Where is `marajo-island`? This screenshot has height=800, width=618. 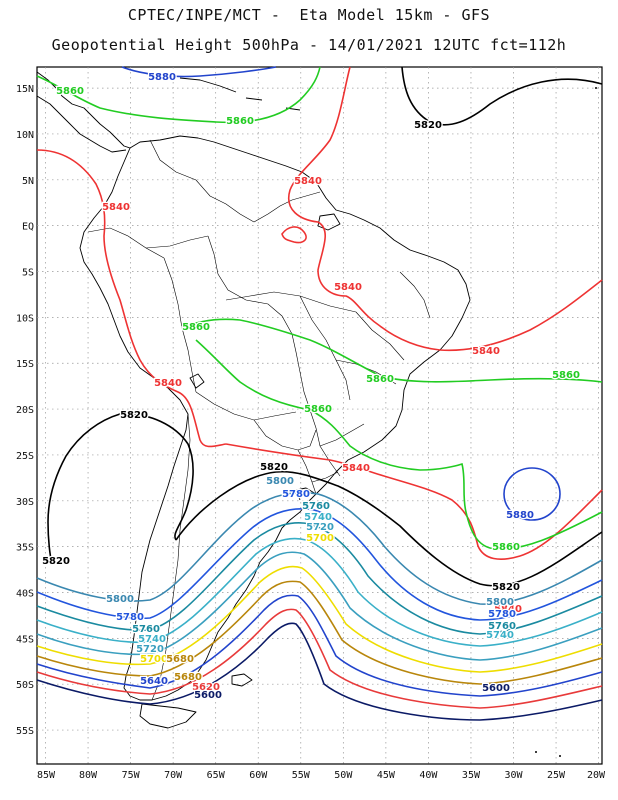
marajo-island is located at coordinates (329, 222).